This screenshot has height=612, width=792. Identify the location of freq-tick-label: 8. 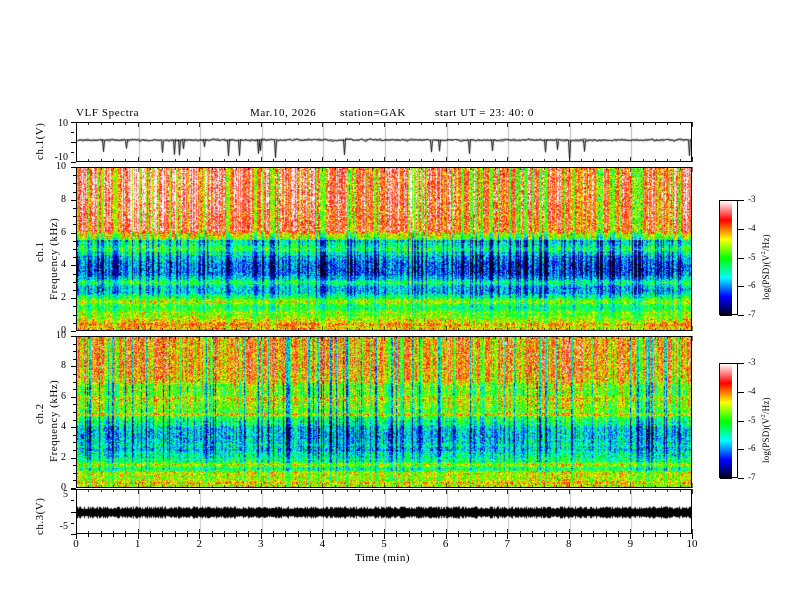
(63, 199).